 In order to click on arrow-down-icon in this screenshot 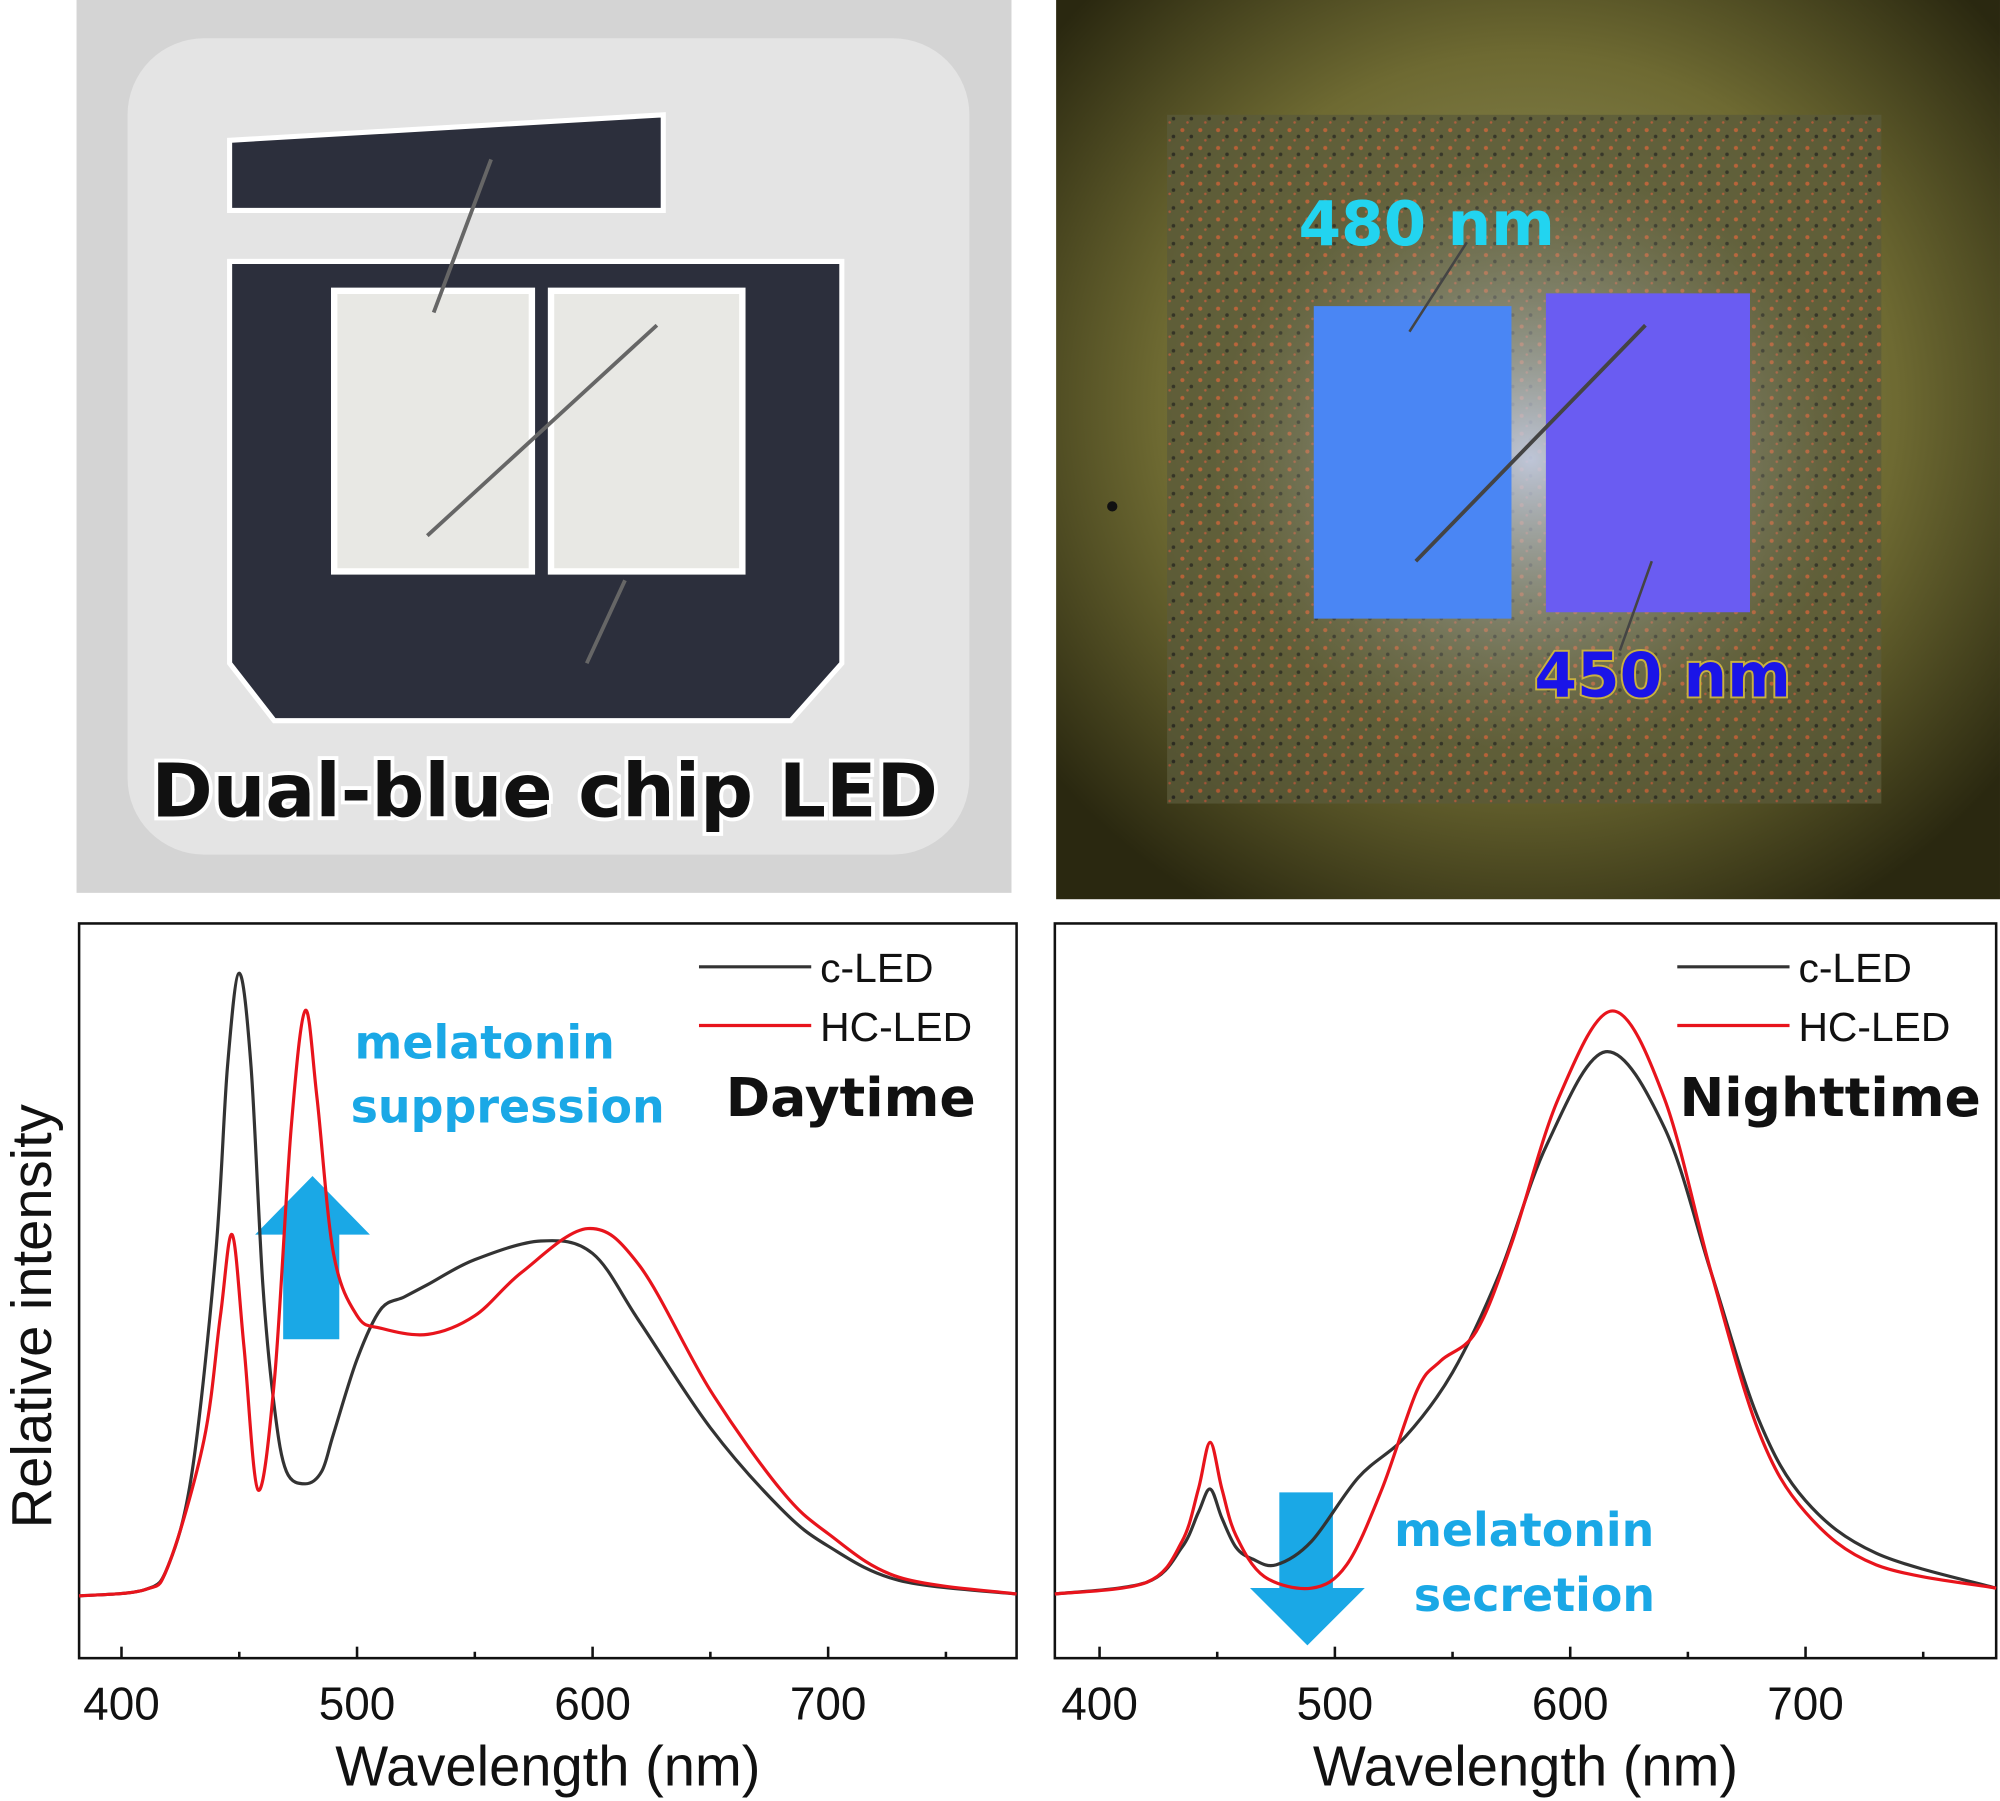, I will do `click(1307, 1569)`.